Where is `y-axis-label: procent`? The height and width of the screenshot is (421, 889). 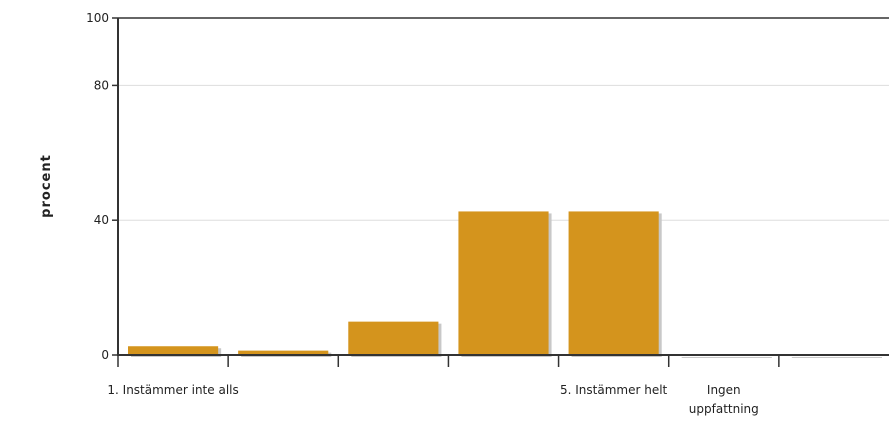
y-axis-label: procent is located at coordinates (46, 186).